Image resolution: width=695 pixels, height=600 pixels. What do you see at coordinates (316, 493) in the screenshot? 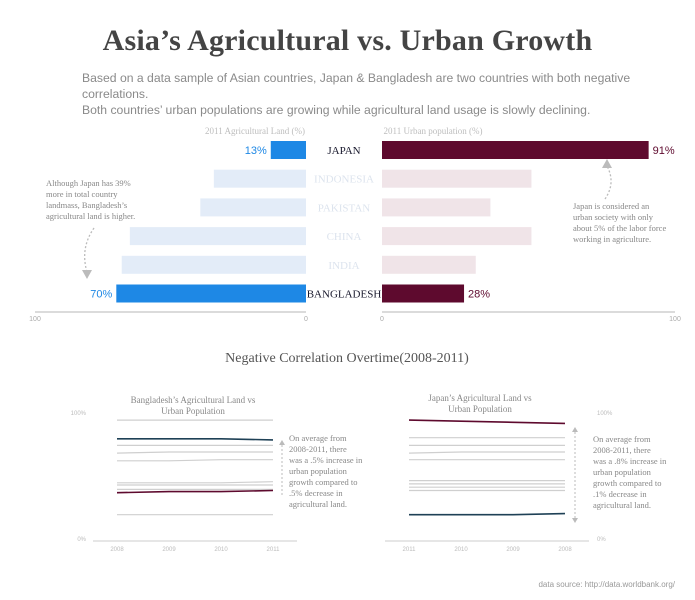
I see `note-line: .5% decrease in` at bounding box center [316, 493].